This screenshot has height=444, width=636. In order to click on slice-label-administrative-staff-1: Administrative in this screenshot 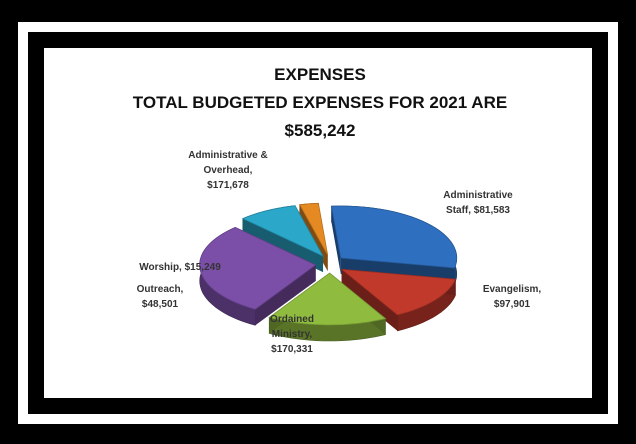, I will do `click(478, 195)`.